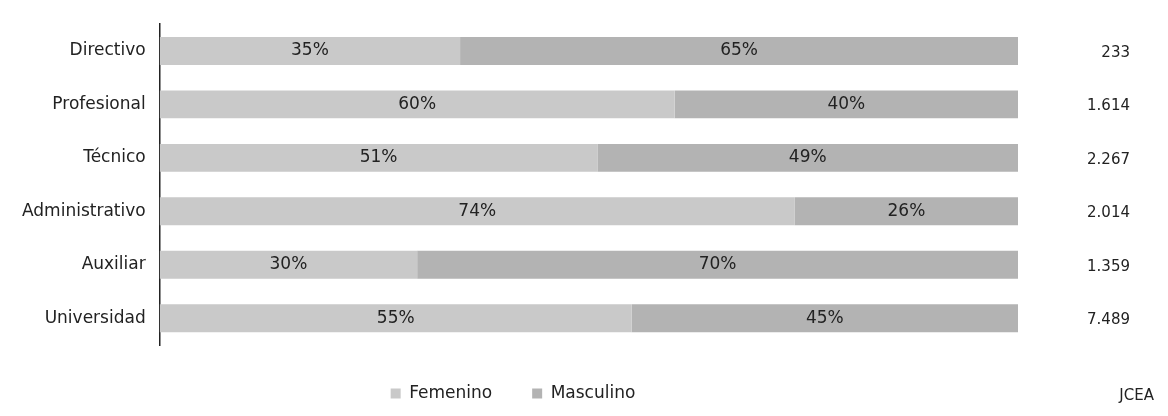 The width and height of the screenshot is (1168, 416). Describe the element at coordinates (451, 391) in the screenshot. I see `legend-label: Femenino` at that location.